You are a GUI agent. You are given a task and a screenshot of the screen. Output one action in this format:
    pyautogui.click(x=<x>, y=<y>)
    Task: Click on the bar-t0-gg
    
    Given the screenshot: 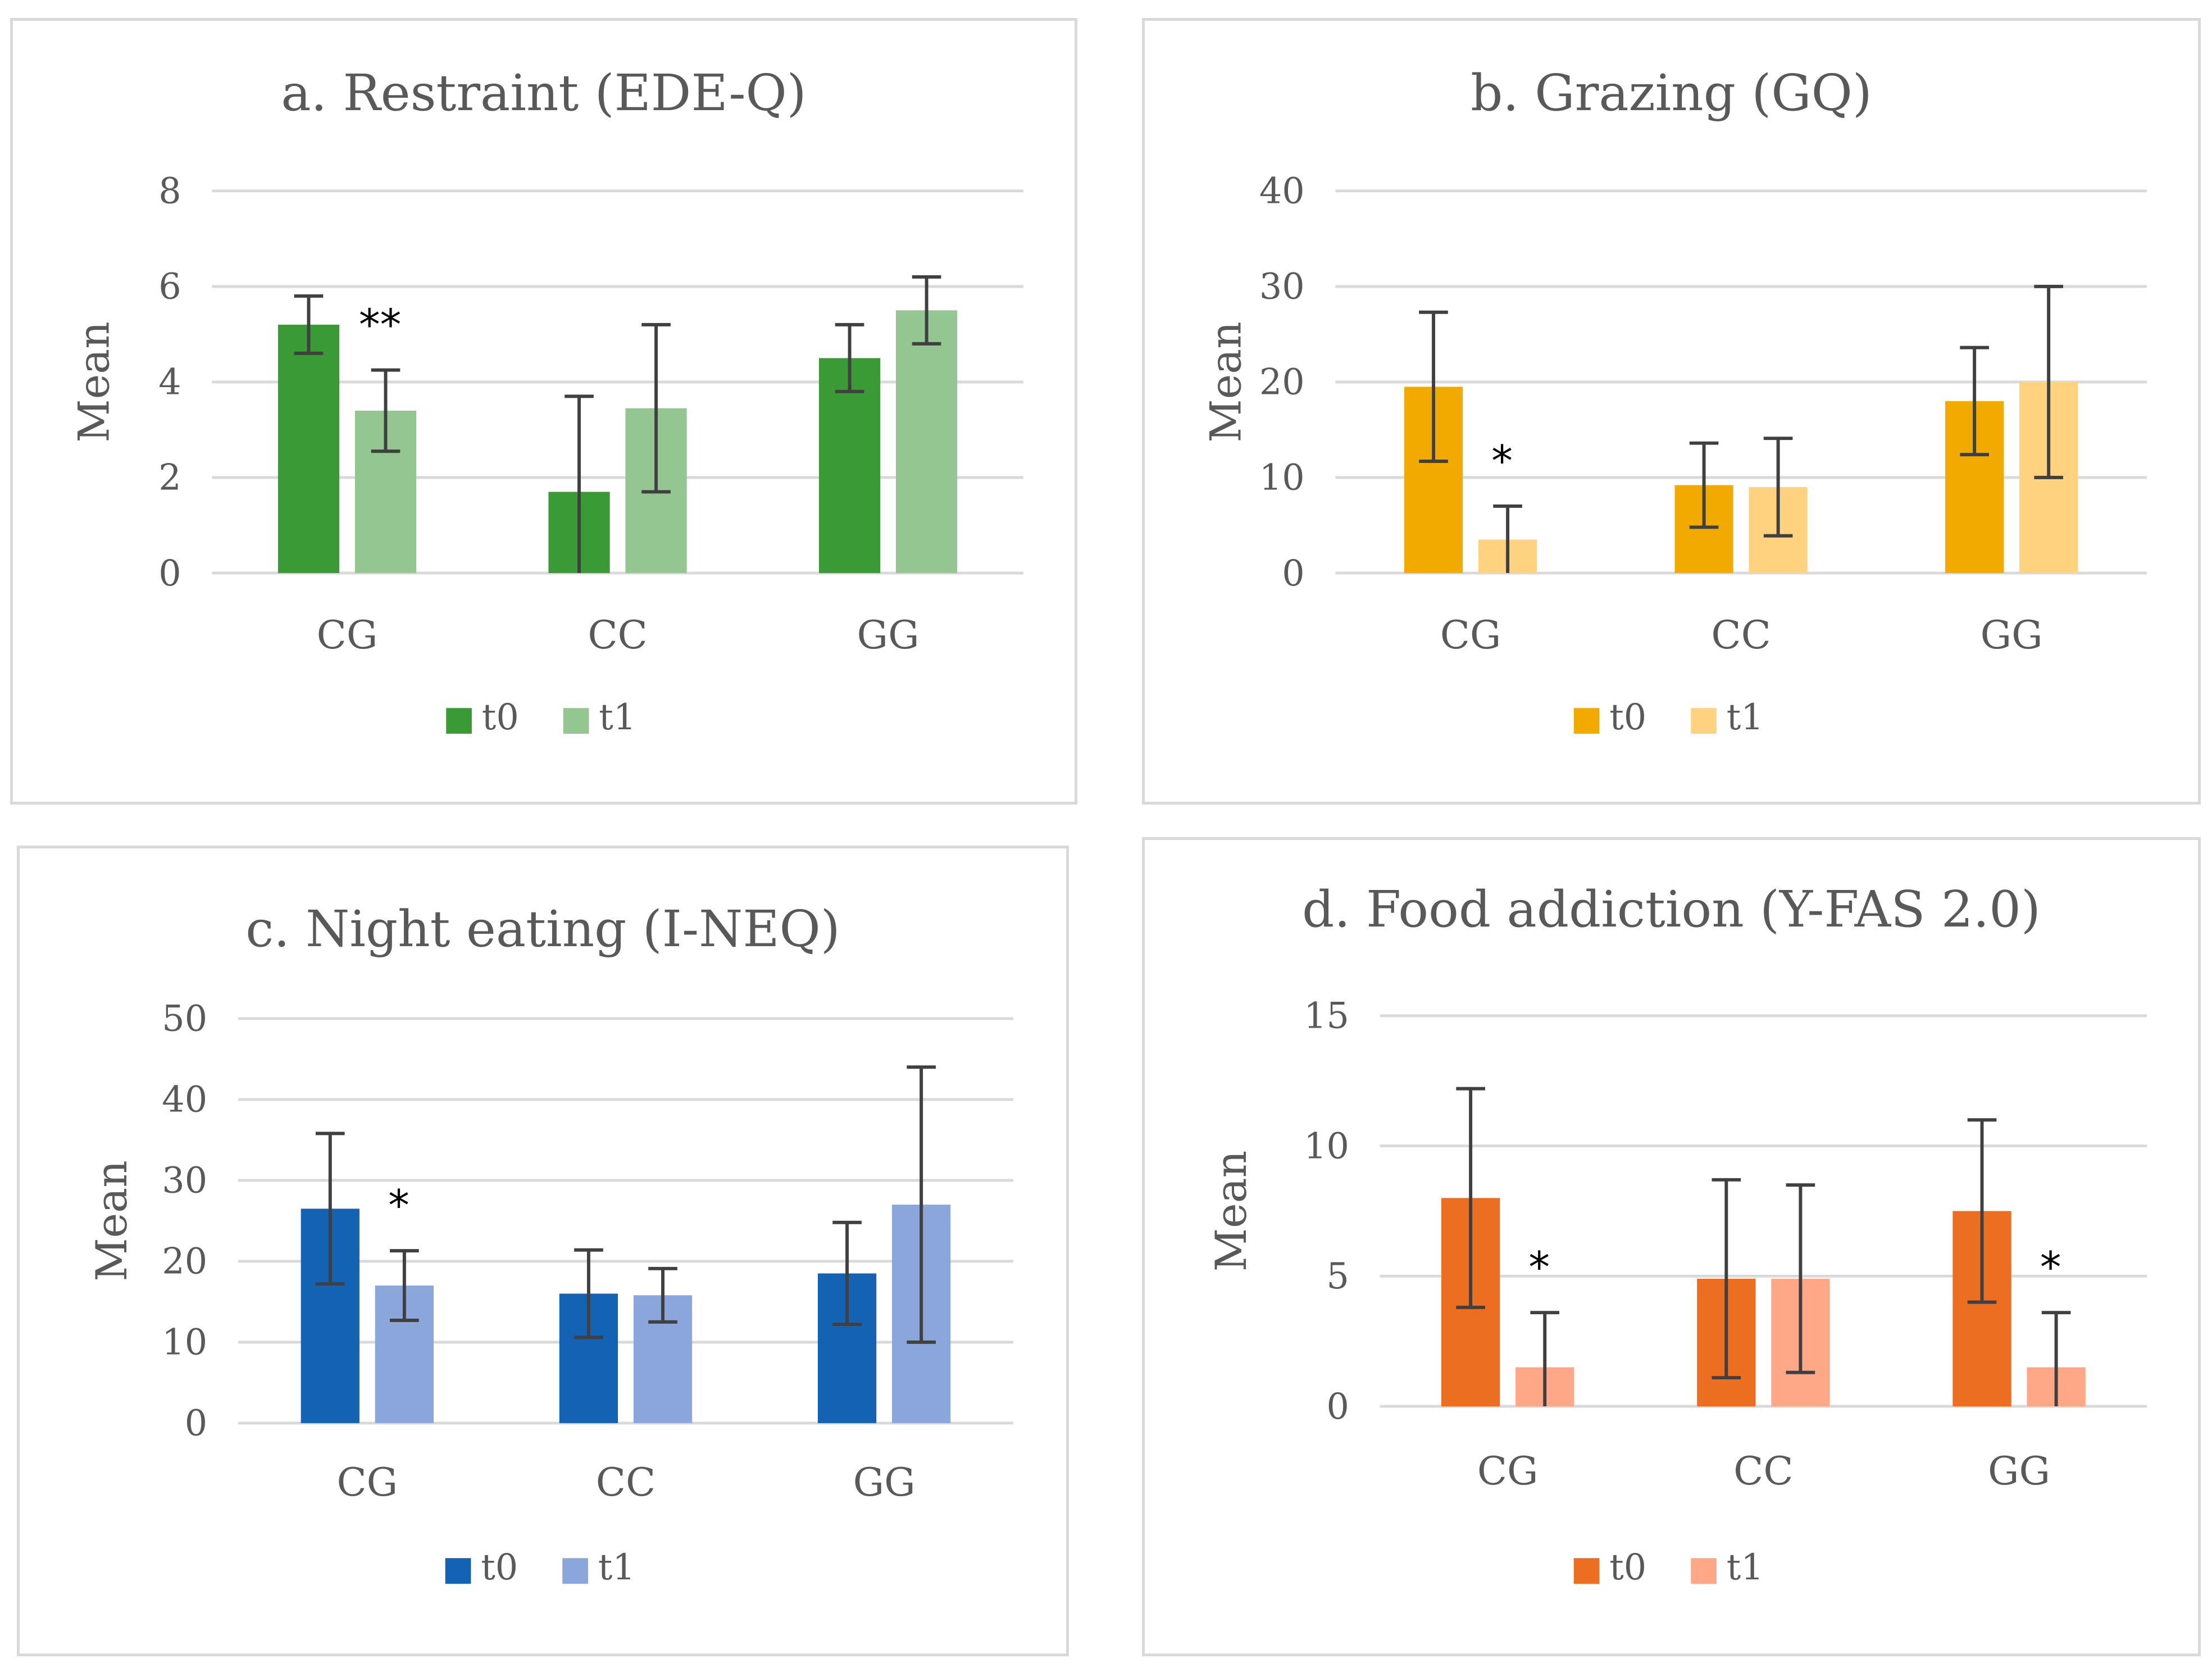 What is the action you would take?
    pyautogui.click(x=849, y=465)
    